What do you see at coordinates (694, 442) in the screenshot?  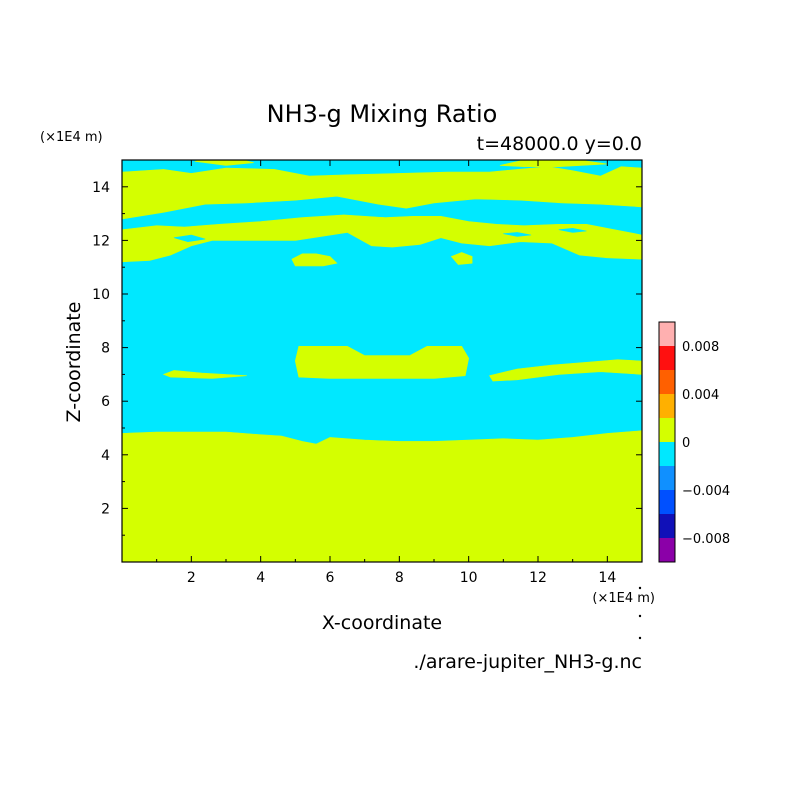 I see `colorbar: −0.008 −0.004 0 0.004 0.008` at bounding box center [694, 442].